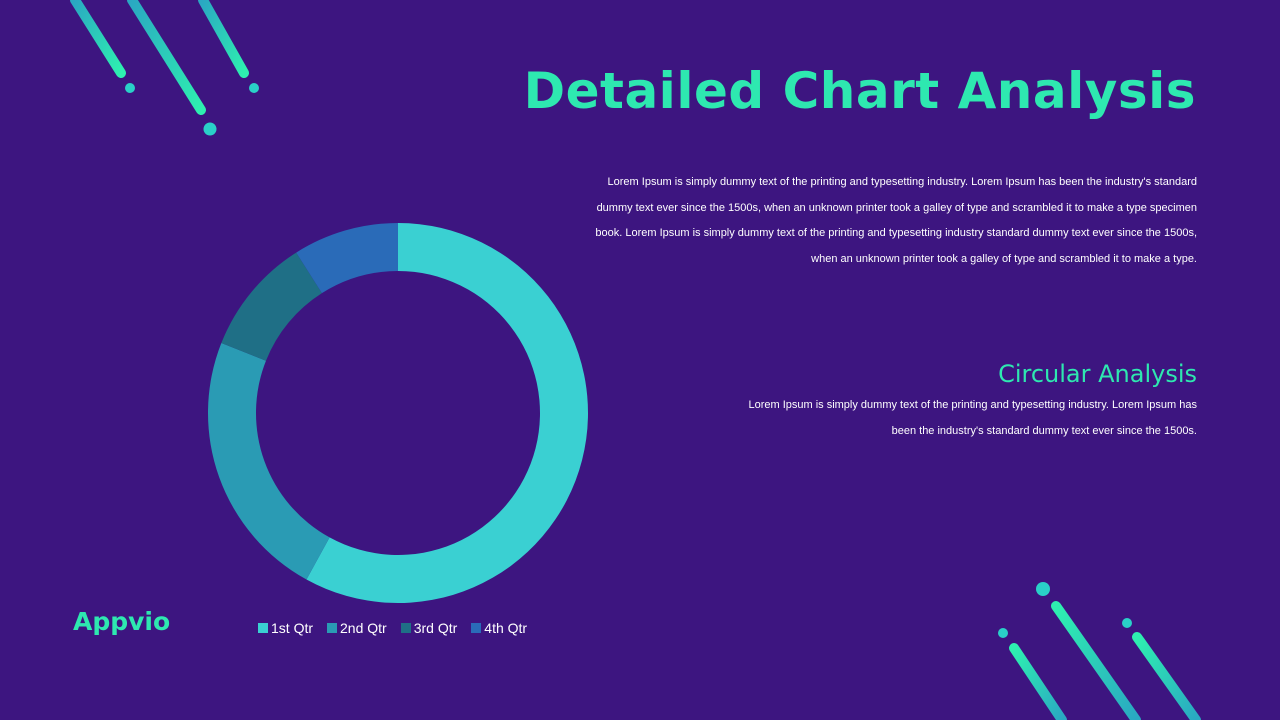 This screenshot has width=1280, height=720. I want to click on legend-label: 1st Qtr, so click(292, 628).